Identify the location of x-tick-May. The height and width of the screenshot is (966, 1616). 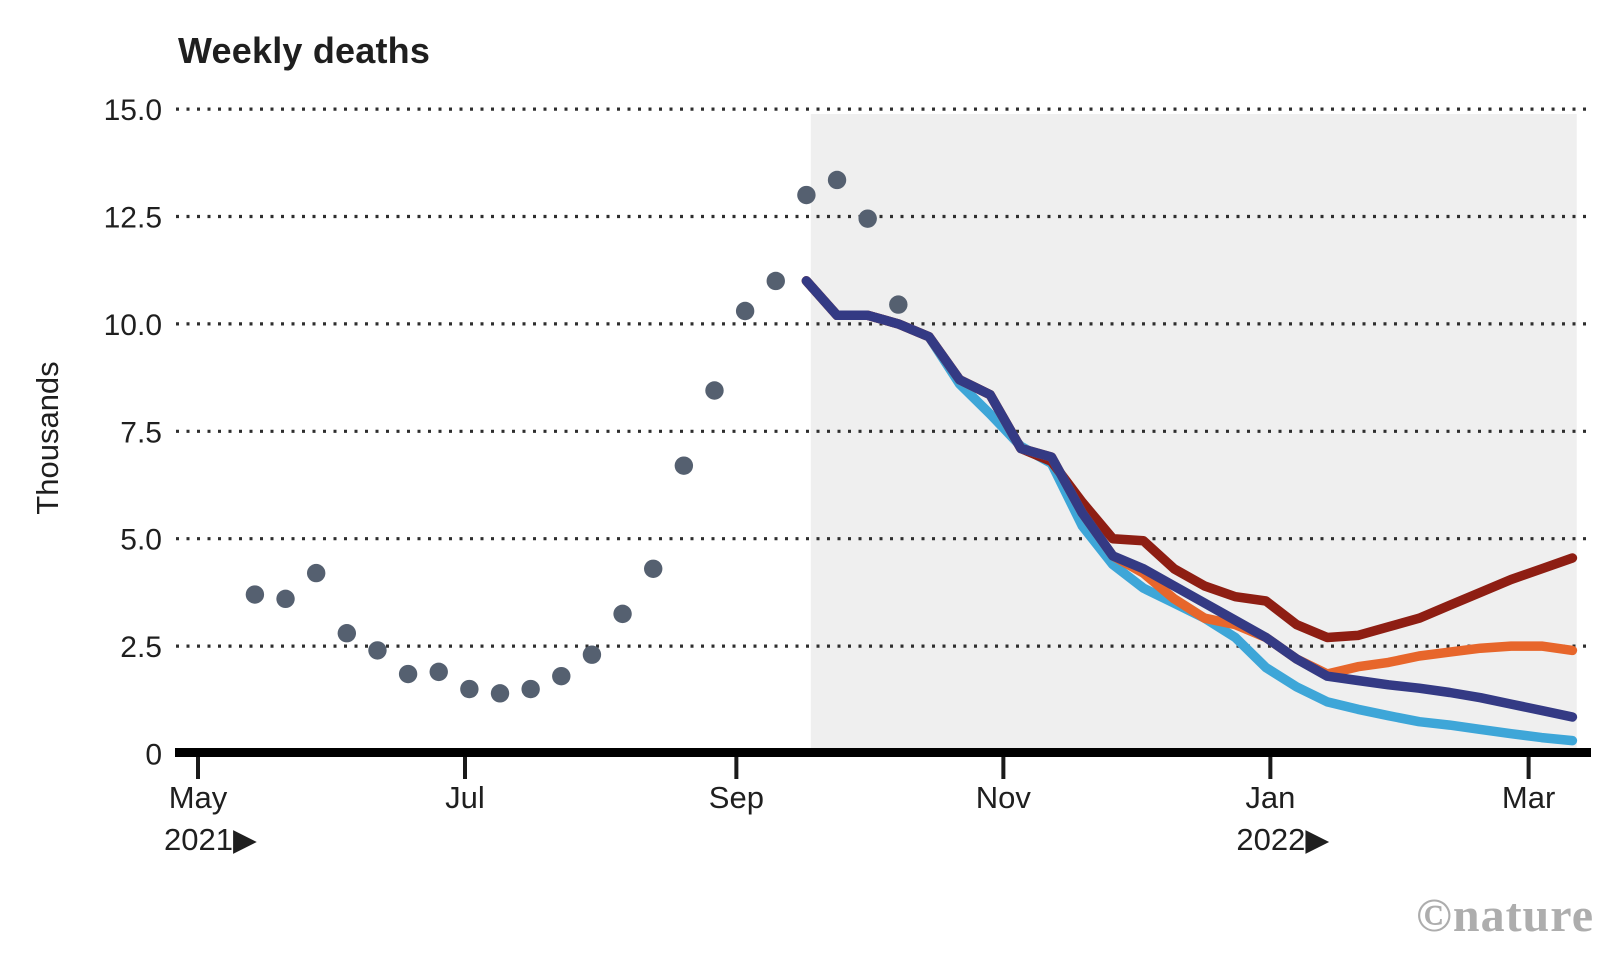
(198, 768).